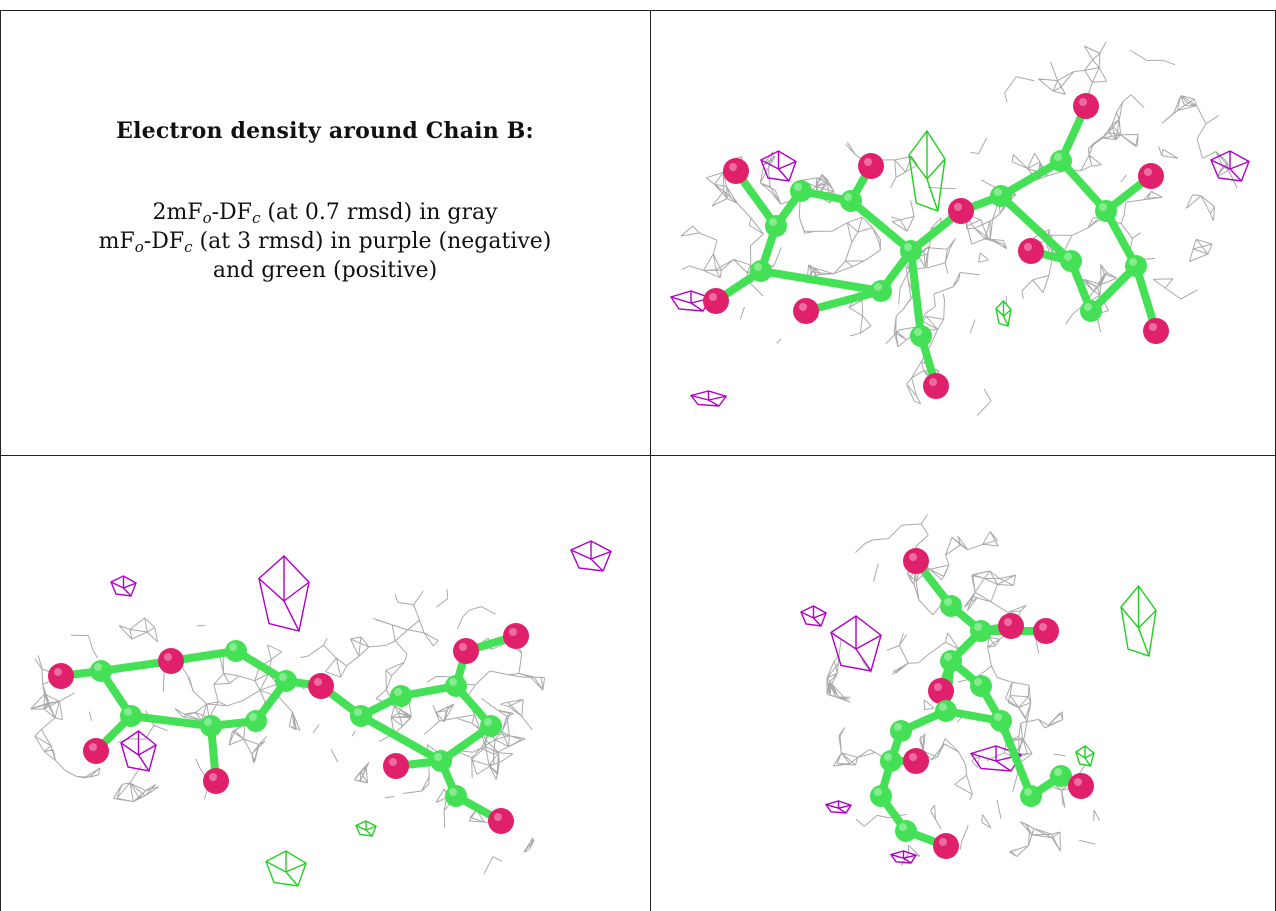 The height and width of the screenshot is (911, 1276). I want to click on caption-line-positive: and green (positive), so click(325, 270).